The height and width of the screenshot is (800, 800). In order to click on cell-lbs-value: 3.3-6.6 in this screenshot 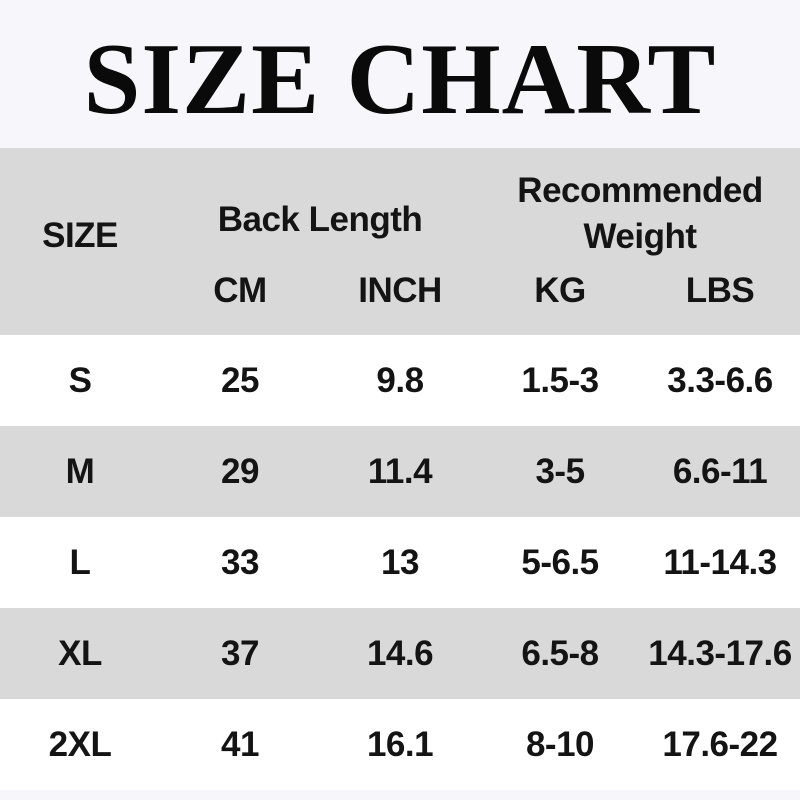, I will do `click(720, 380)`.